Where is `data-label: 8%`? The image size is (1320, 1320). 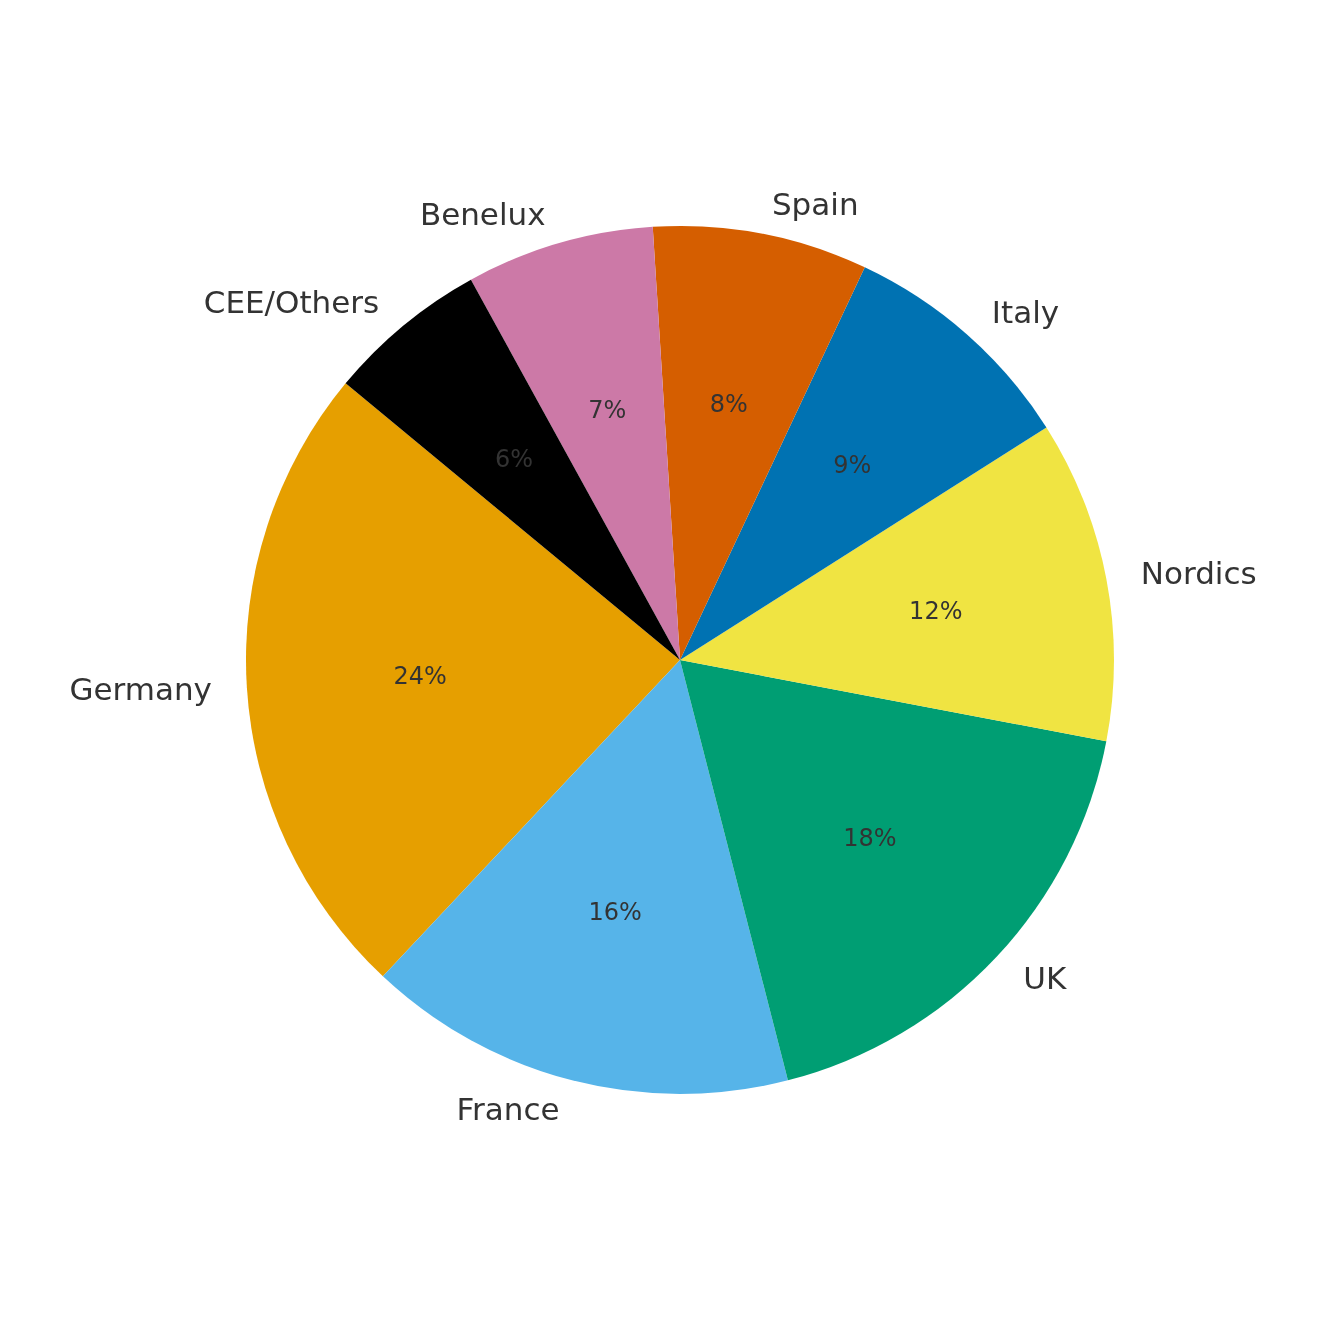
data-label: 8% is located at coordinates (728, 404).